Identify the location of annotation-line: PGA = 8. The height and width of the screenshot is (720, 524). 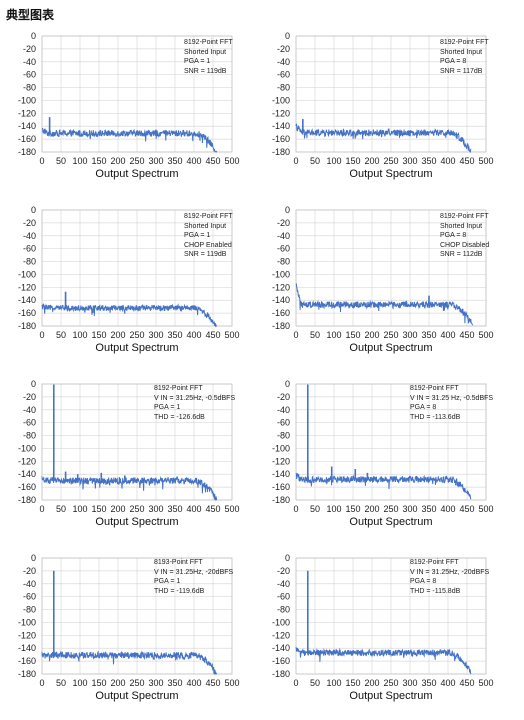
(453, 61).